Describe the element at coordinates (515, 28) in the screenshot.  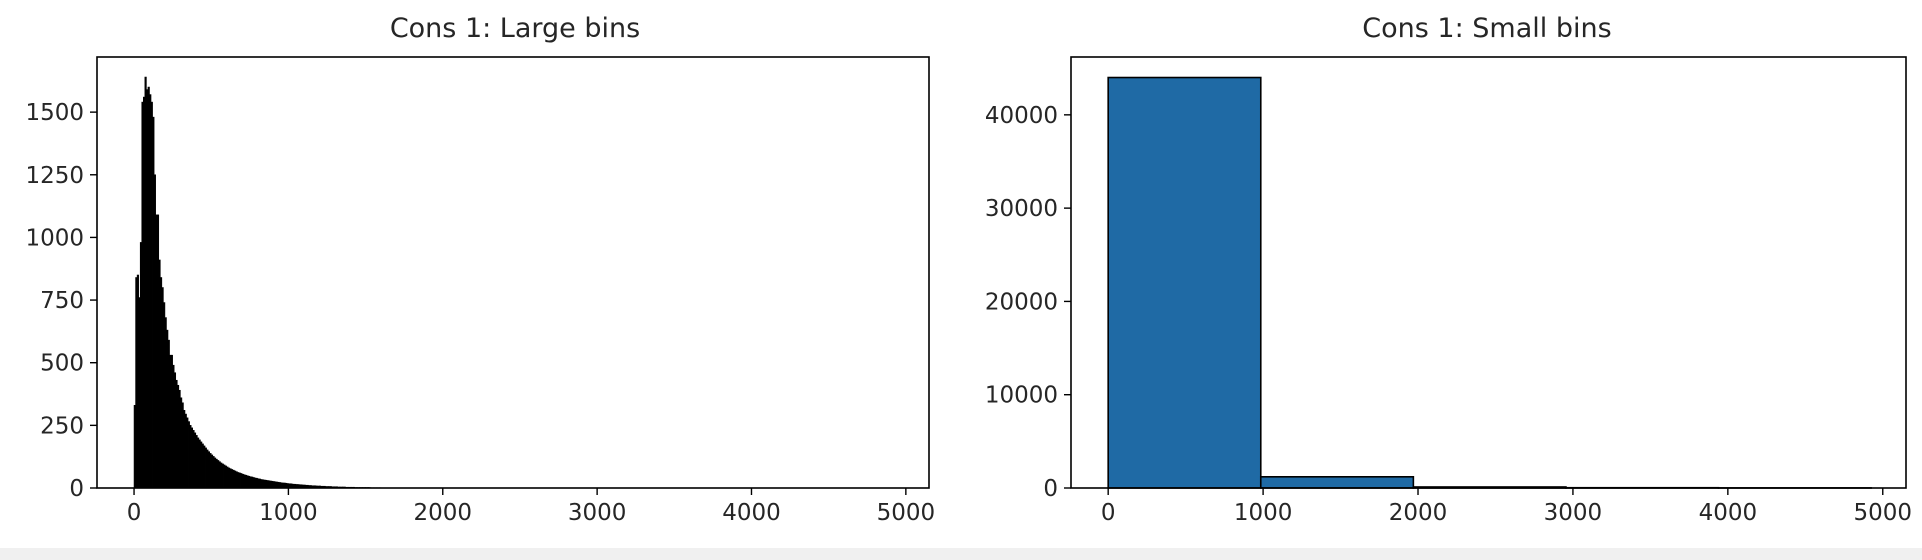
I see `chart-title-large-bins: Cons 1: Large bins` at that location.